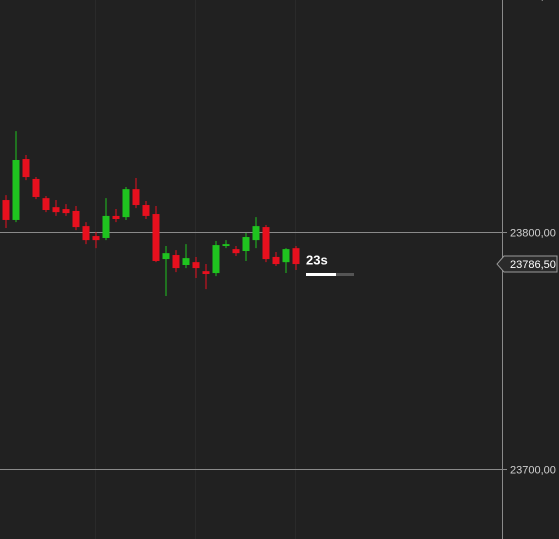  Describe the element at coordinates (533, 470) in the screenshot. I see `y-tick-label: 23700,00` at that location.